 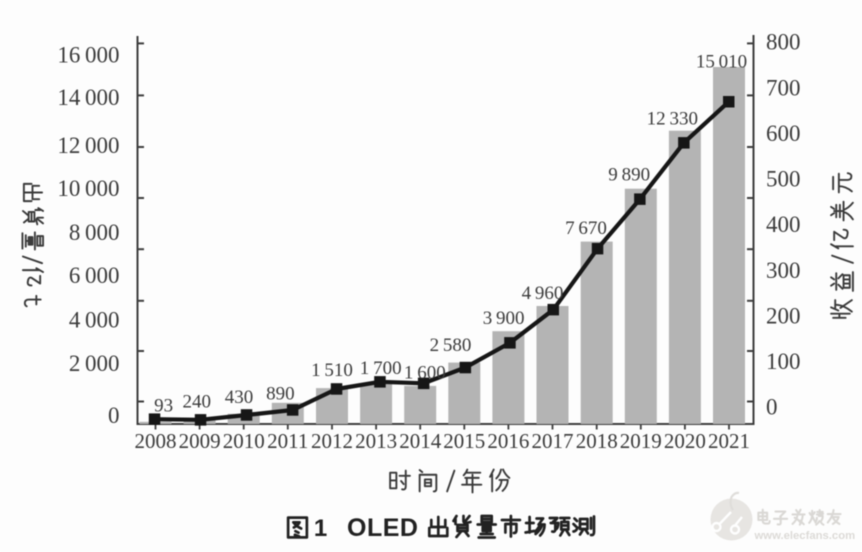 I want to click on svg-text: 890, so click(x=280, y=394).